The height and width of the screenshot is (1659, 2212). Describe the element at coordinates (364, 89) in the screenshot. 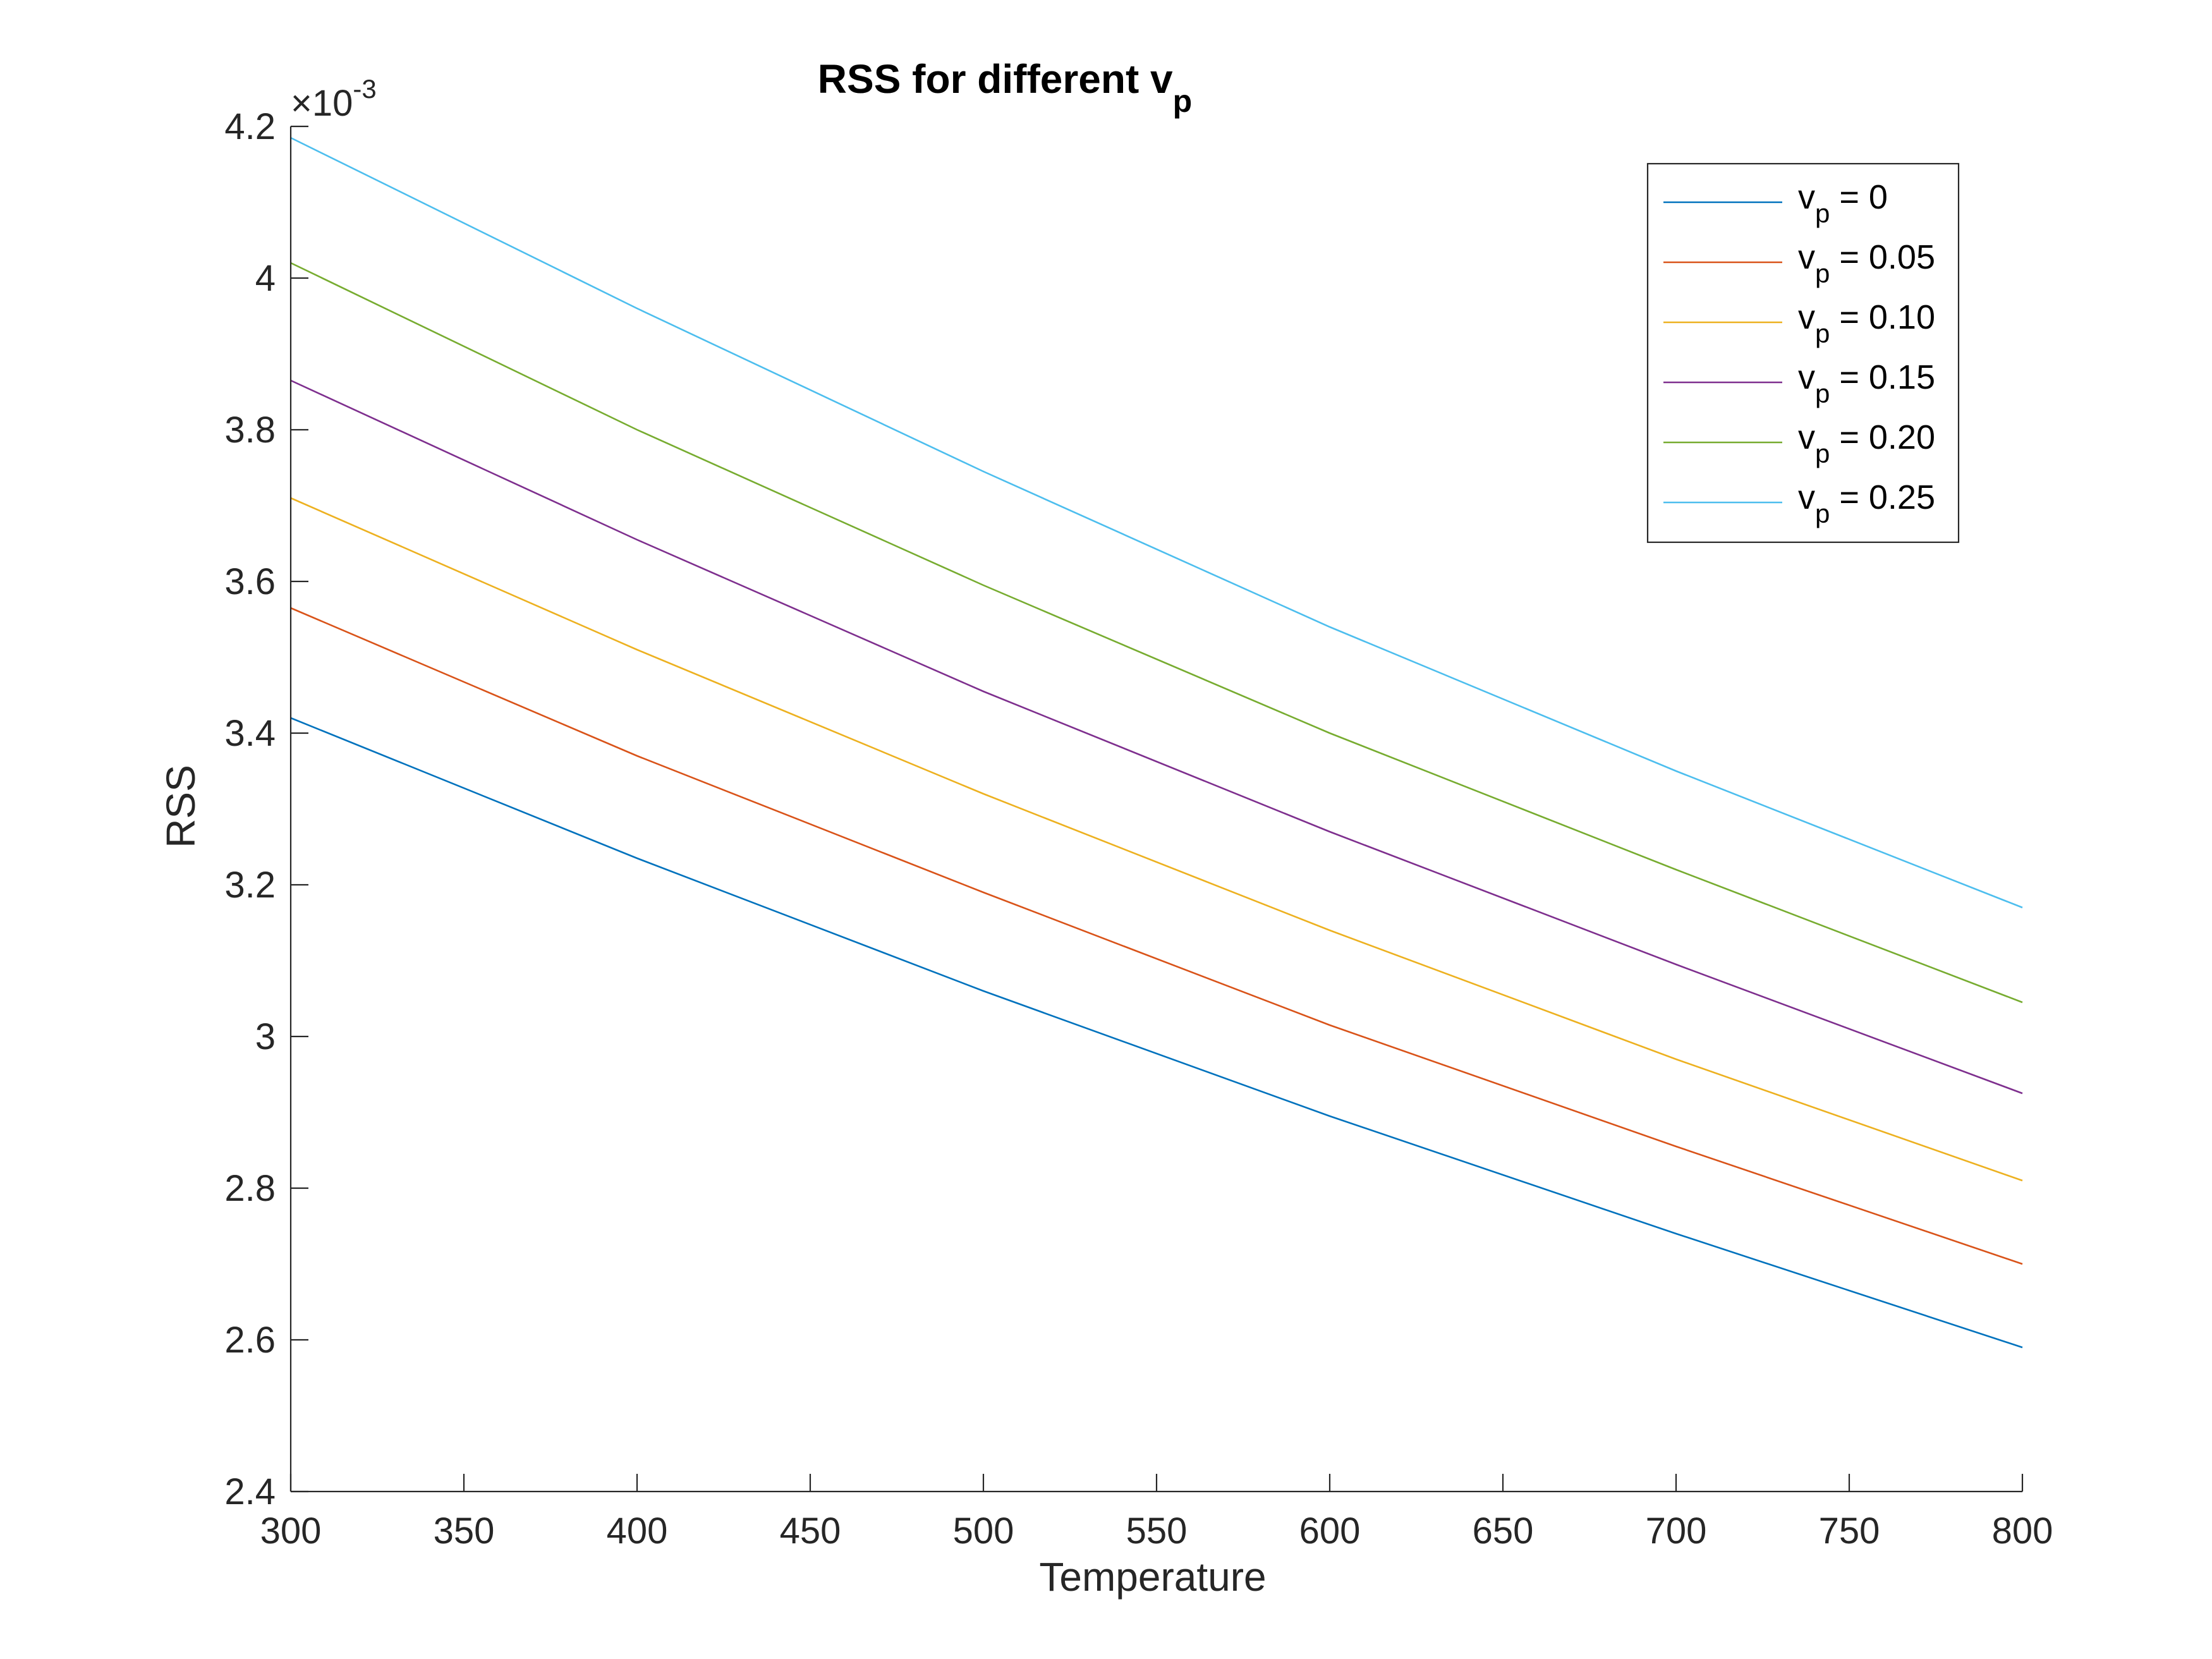

I see `y-exponent-power: -3` at that location.